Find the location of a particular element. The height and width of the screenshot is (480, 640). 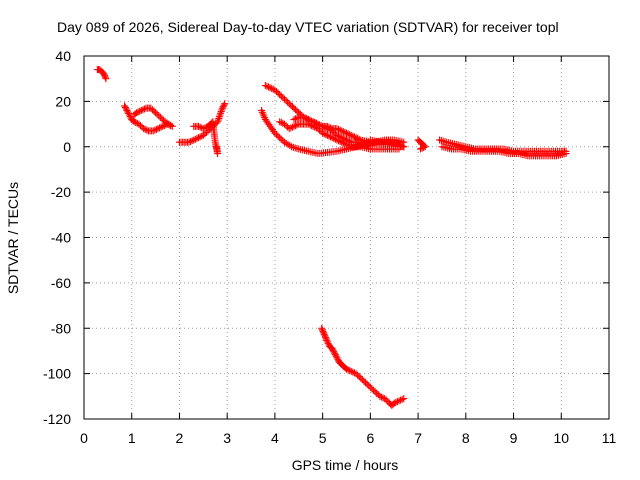

x-tick-label: 5 is located at coordinates (323, 438).